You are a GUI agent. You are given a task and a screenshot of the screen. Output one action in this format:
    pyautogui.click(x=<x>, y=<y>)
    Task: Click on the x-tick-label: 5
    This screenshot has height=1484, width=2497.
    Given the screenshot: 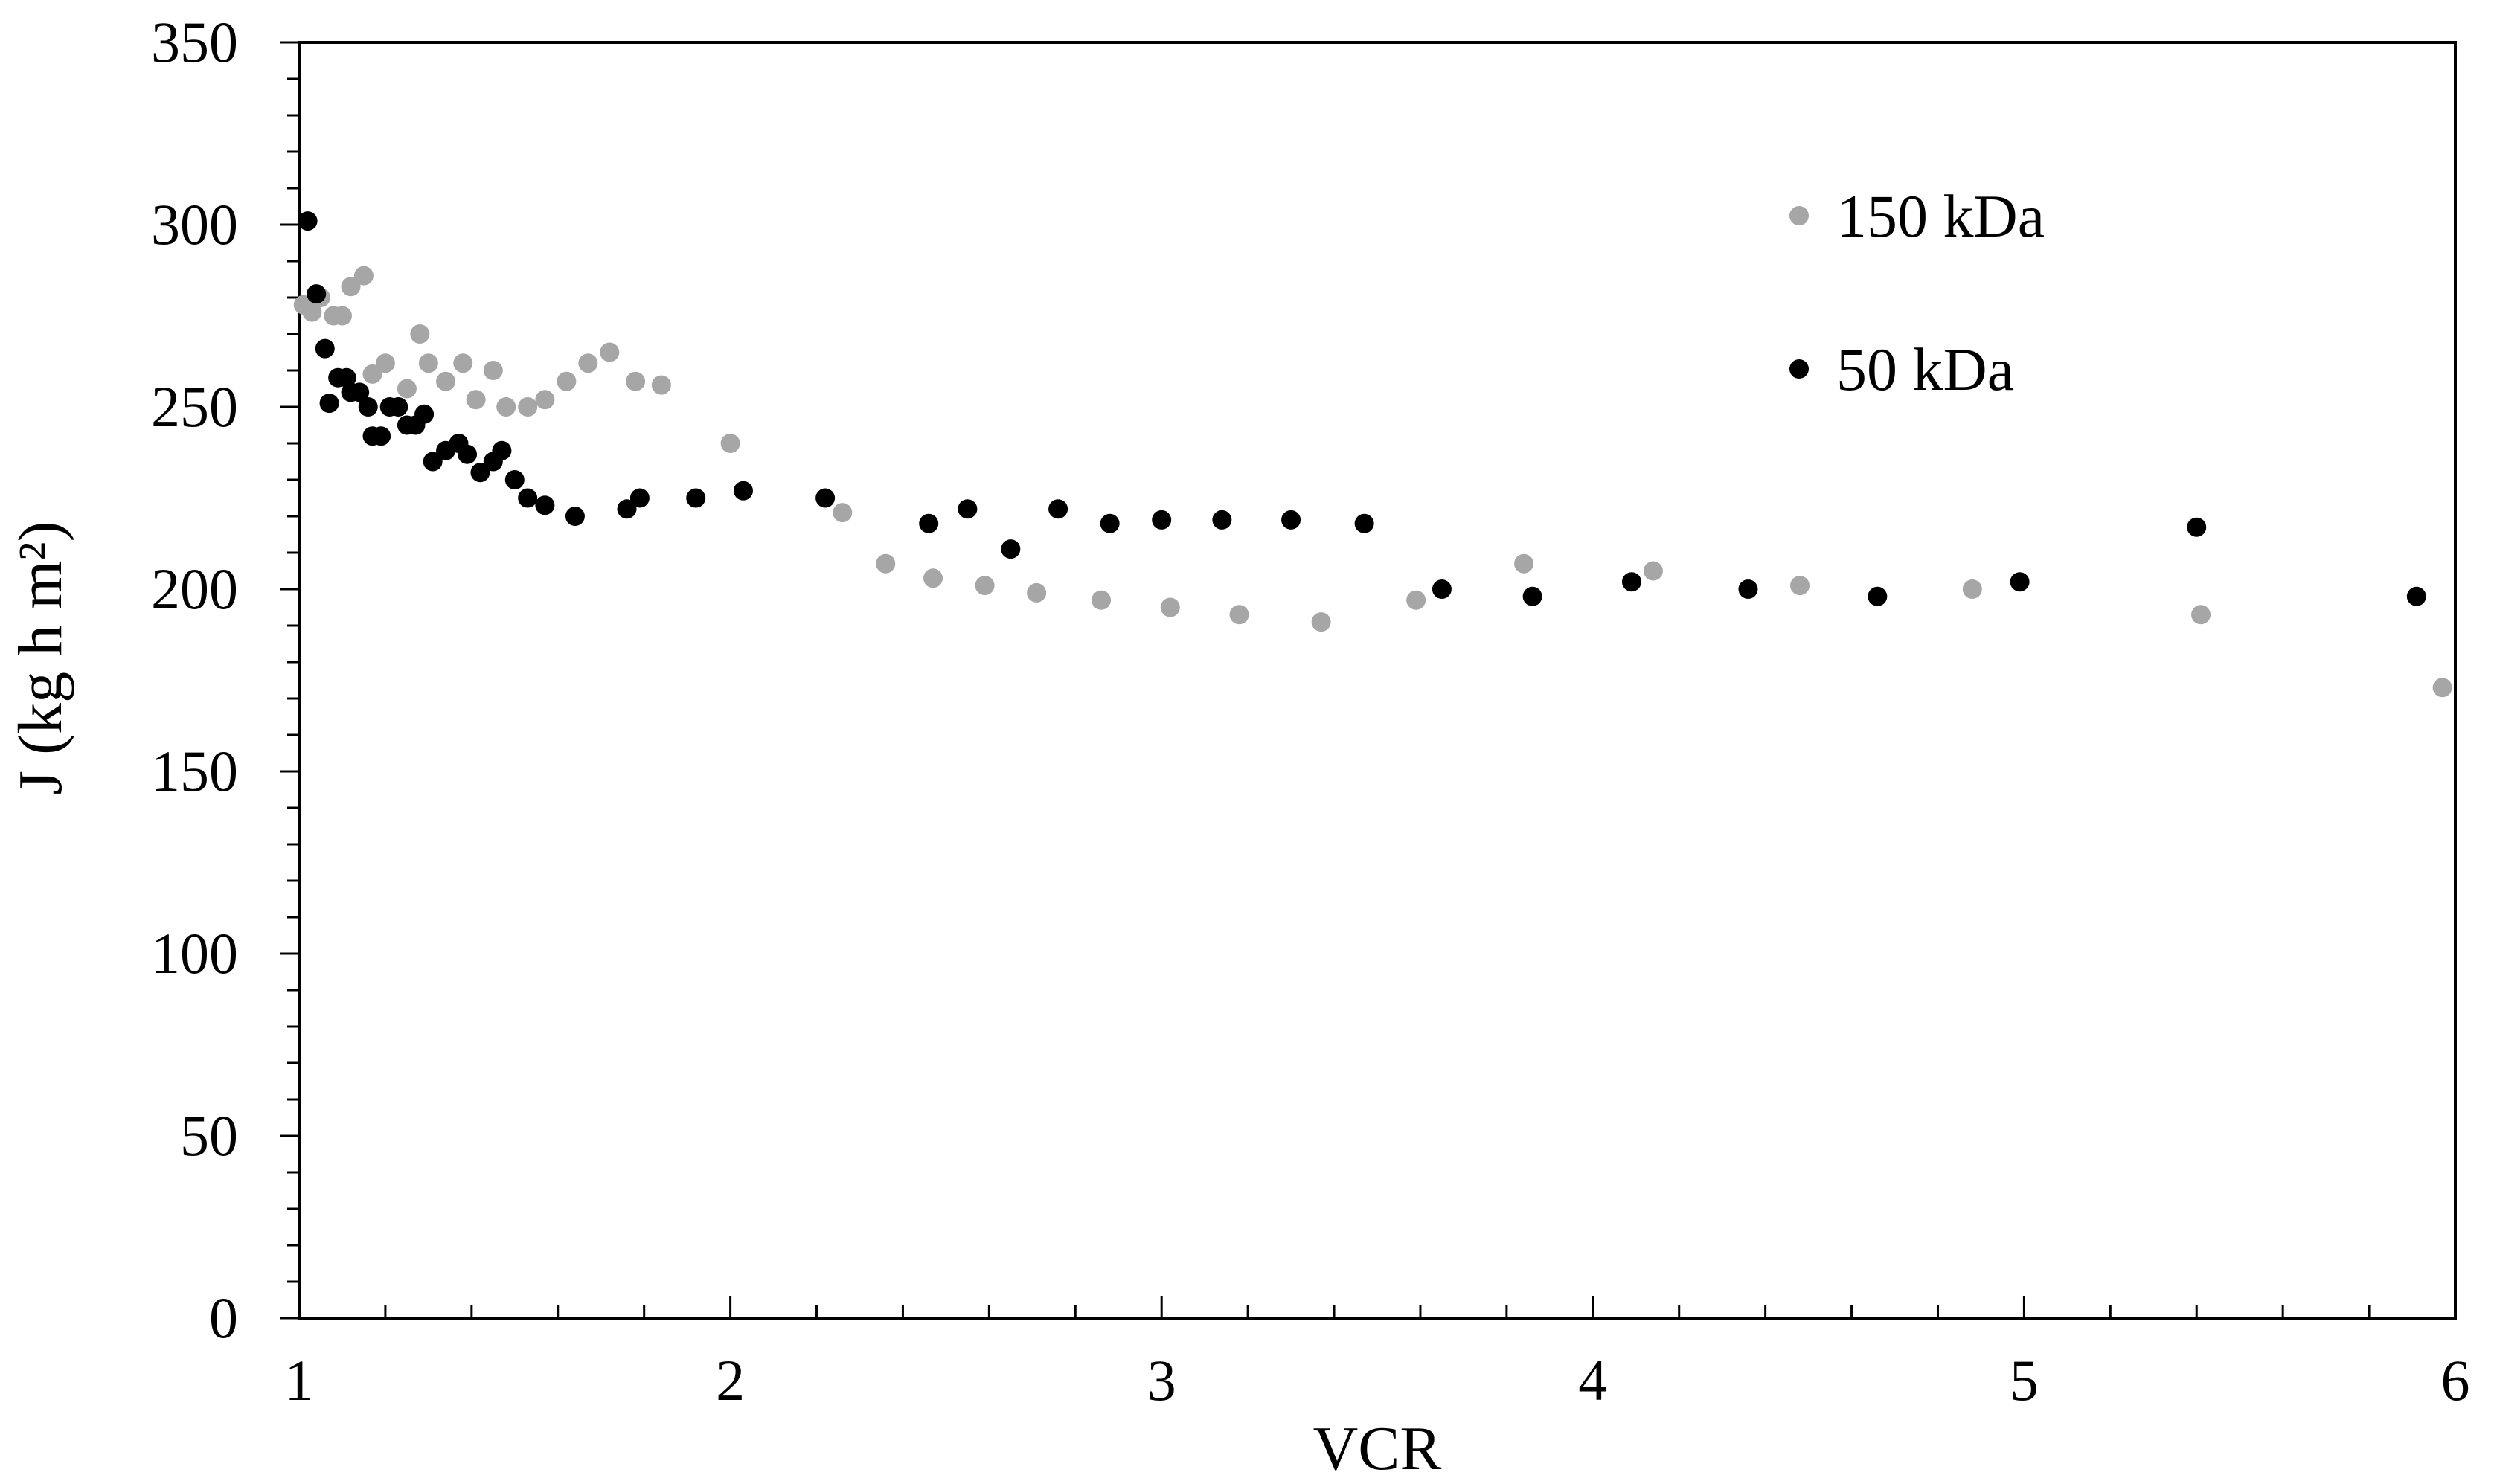 What is the action you would take?
    pyautogui.click(x=2024, y=1380)
    